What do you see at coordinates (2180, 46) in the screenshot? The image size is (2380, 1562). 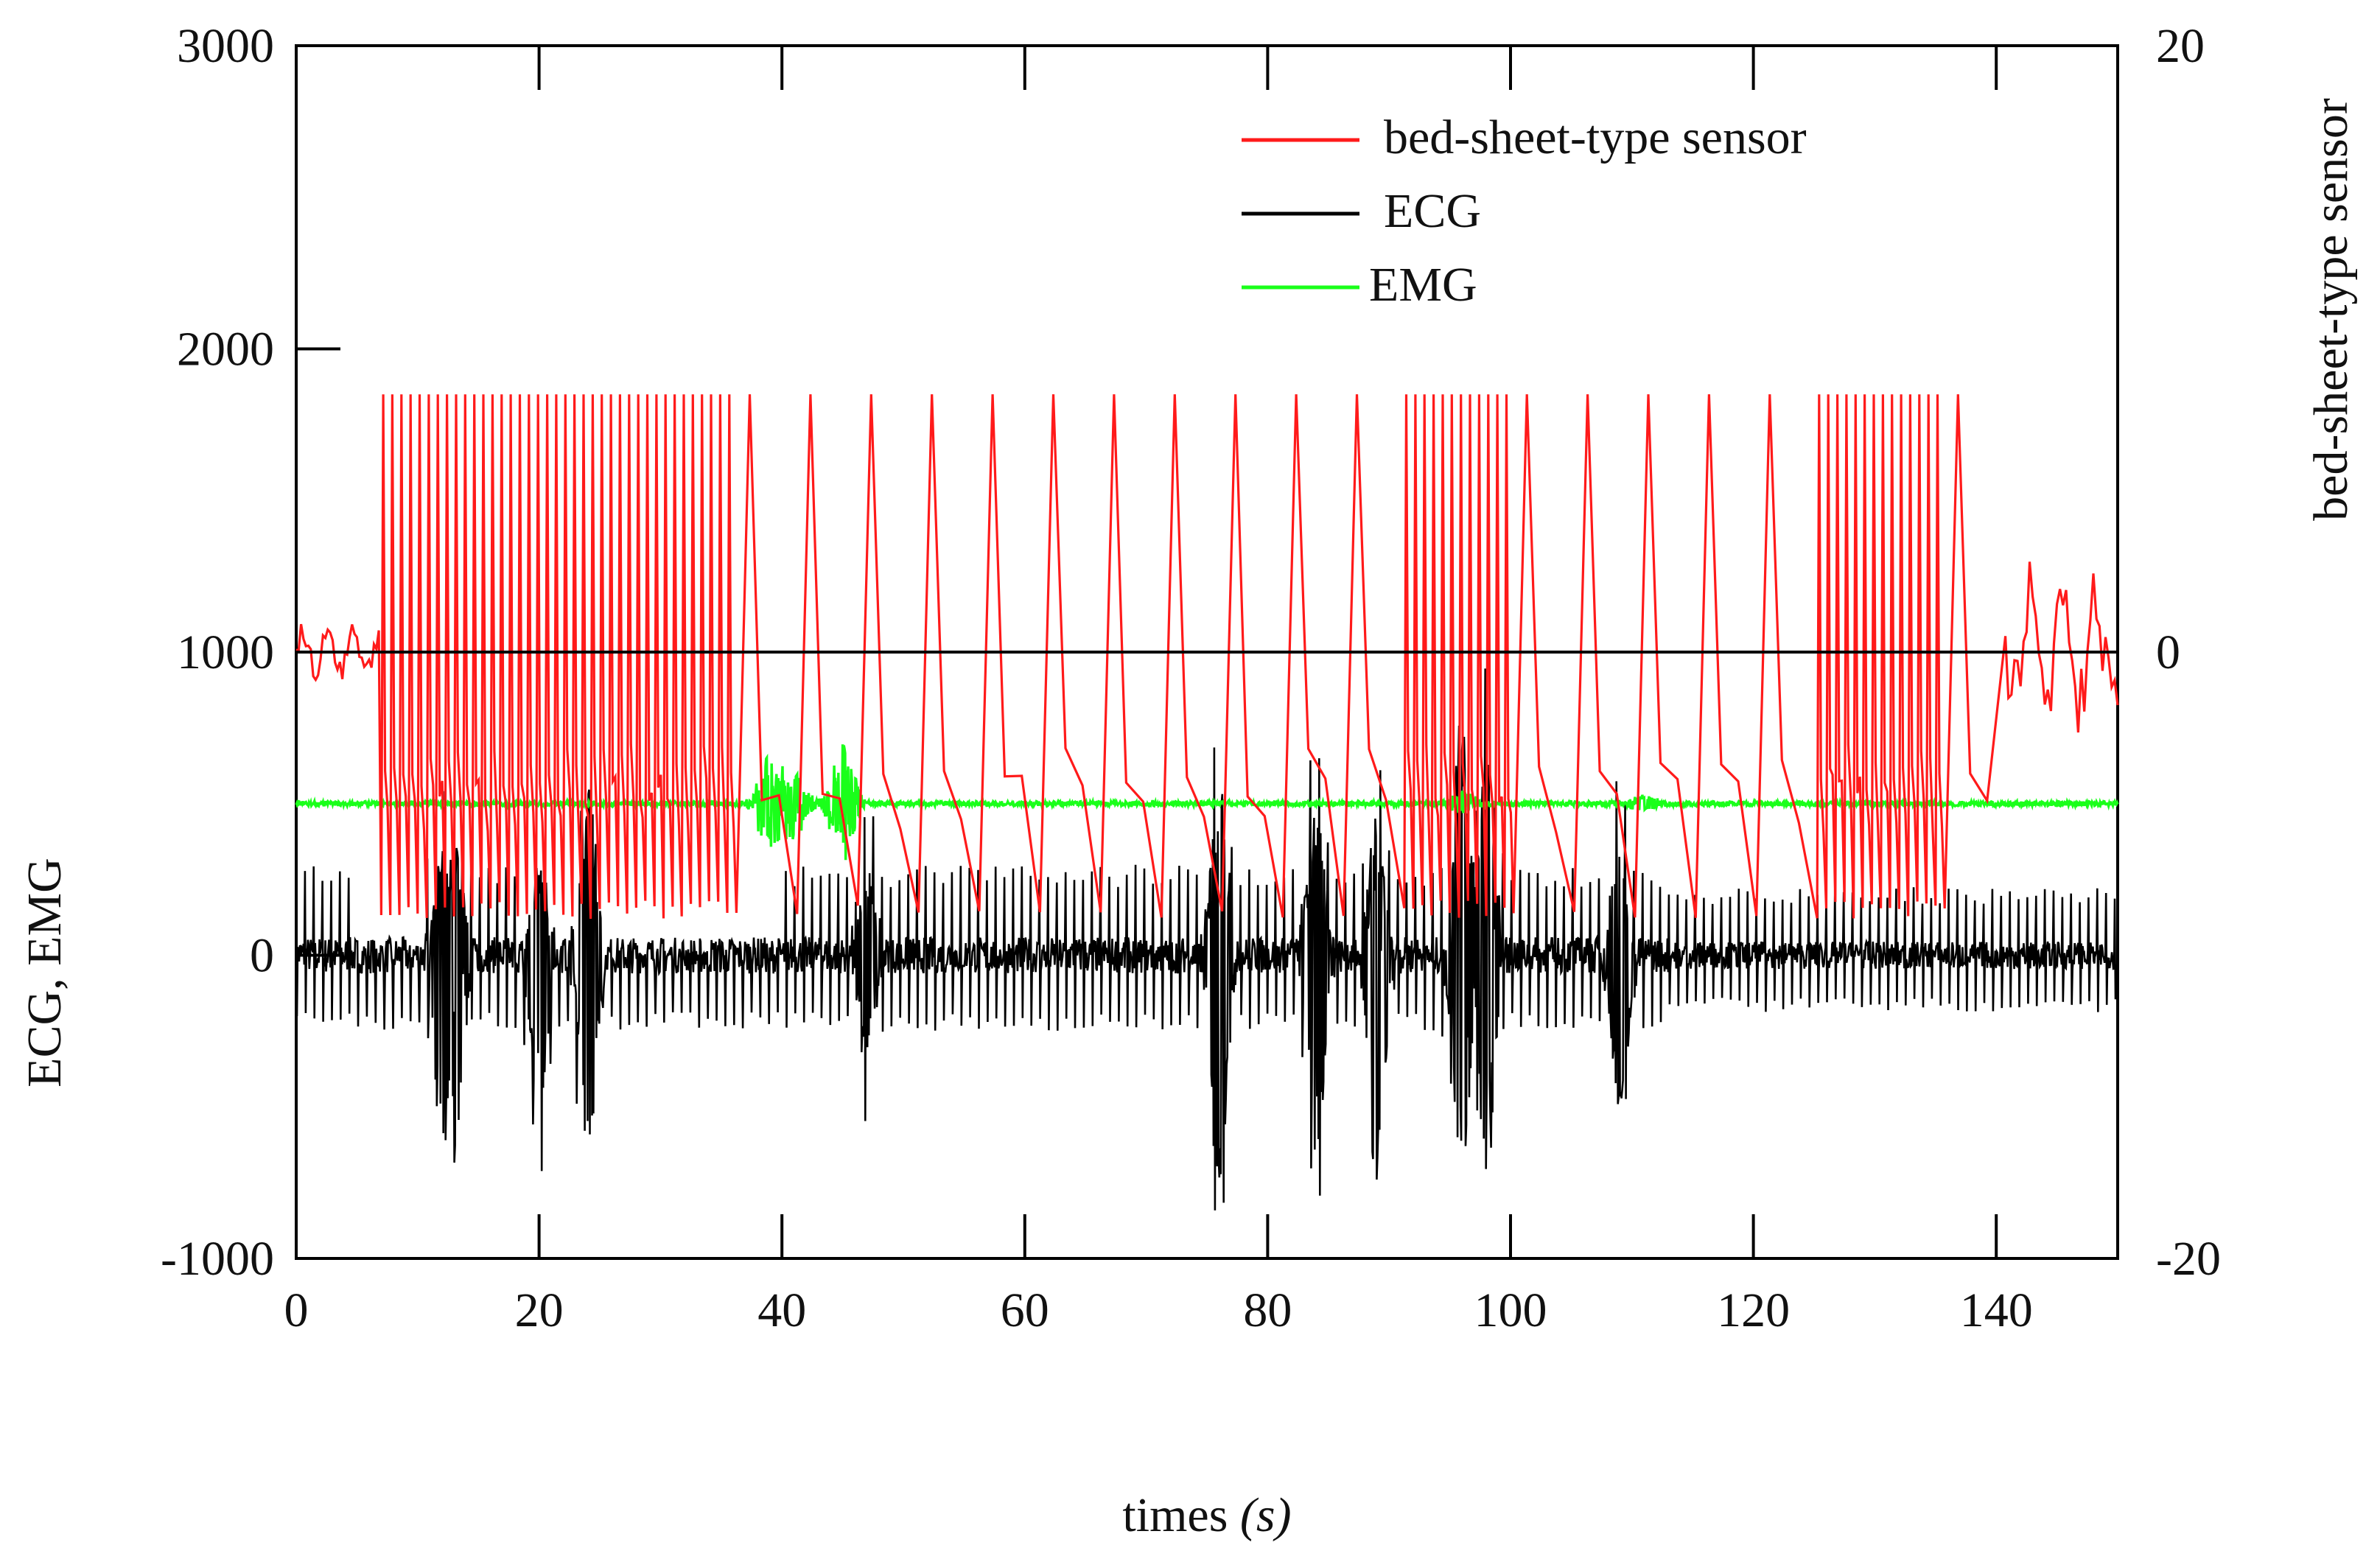 I see `y-right-tick-label-0: 20` at bounding box center [2180, 46].